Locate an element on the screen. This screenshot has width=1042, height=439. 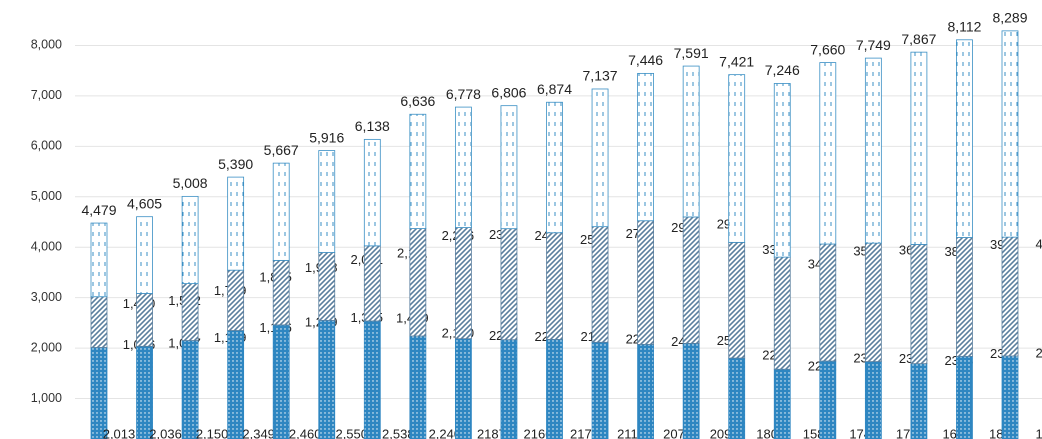
total-label: 6,138 is located at coordinates (372, 126).